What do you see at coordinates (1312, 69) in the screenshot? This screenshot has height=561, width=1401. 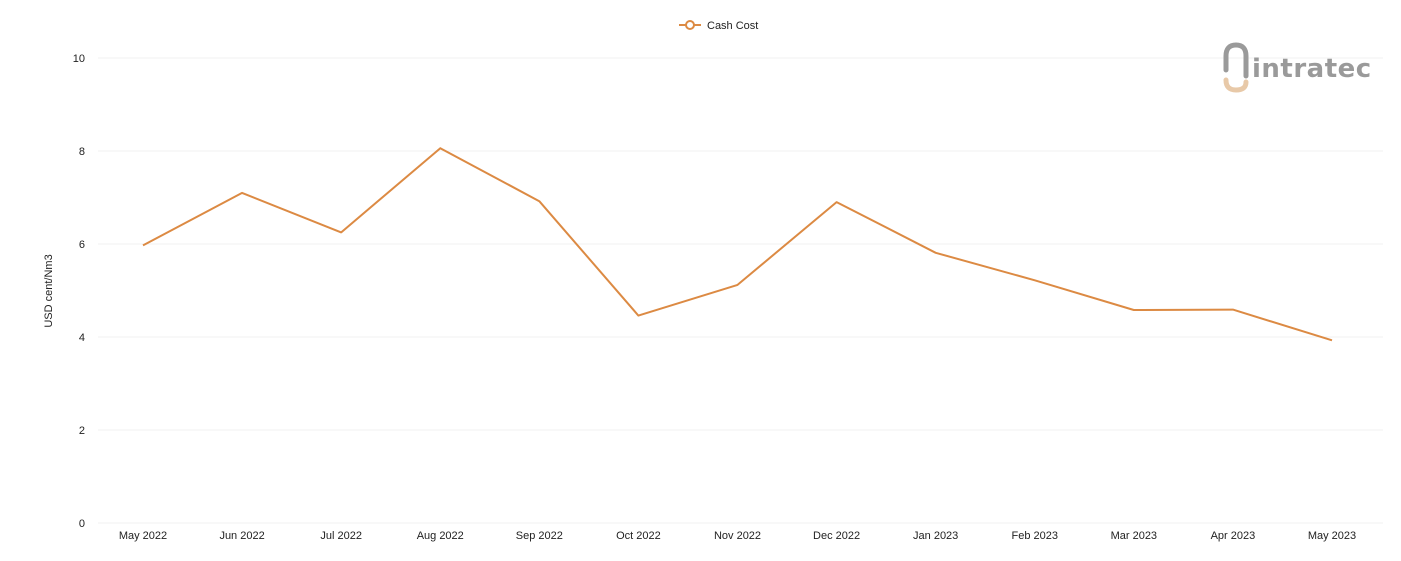 I see `logo-text: intratec` at bounding box center [1312, 69].